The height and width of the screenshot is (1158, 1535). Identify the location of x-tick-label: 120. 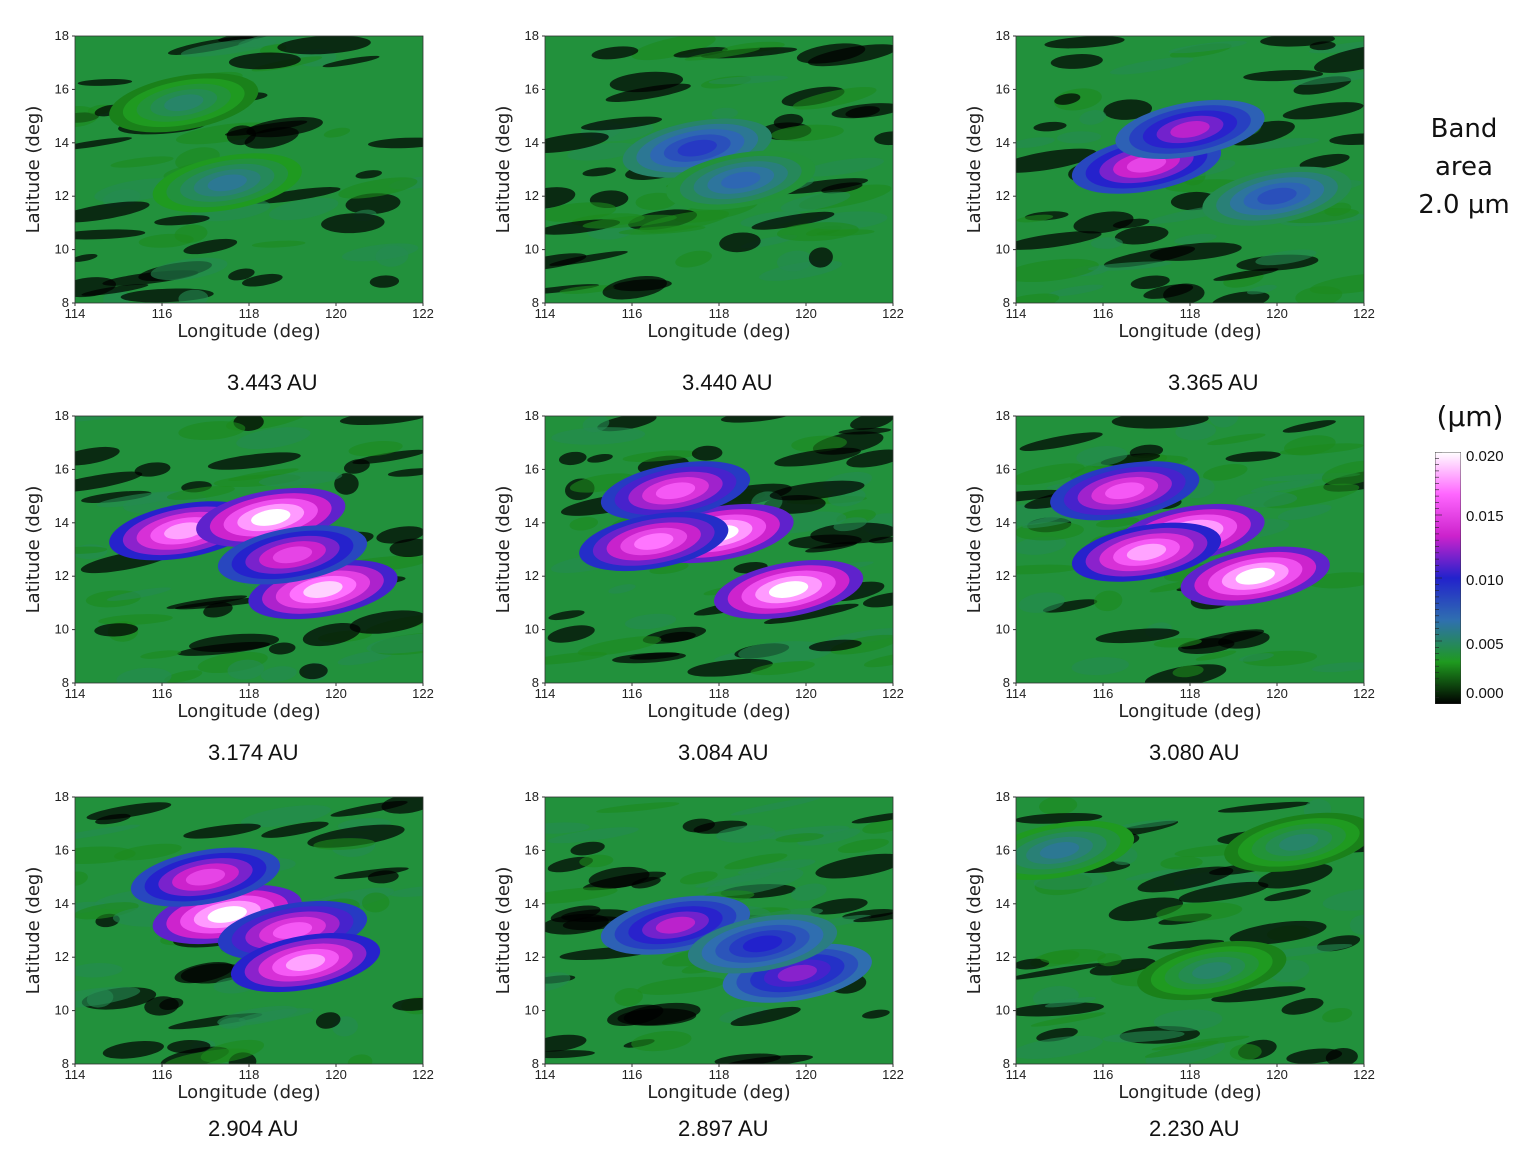
(336, 313).